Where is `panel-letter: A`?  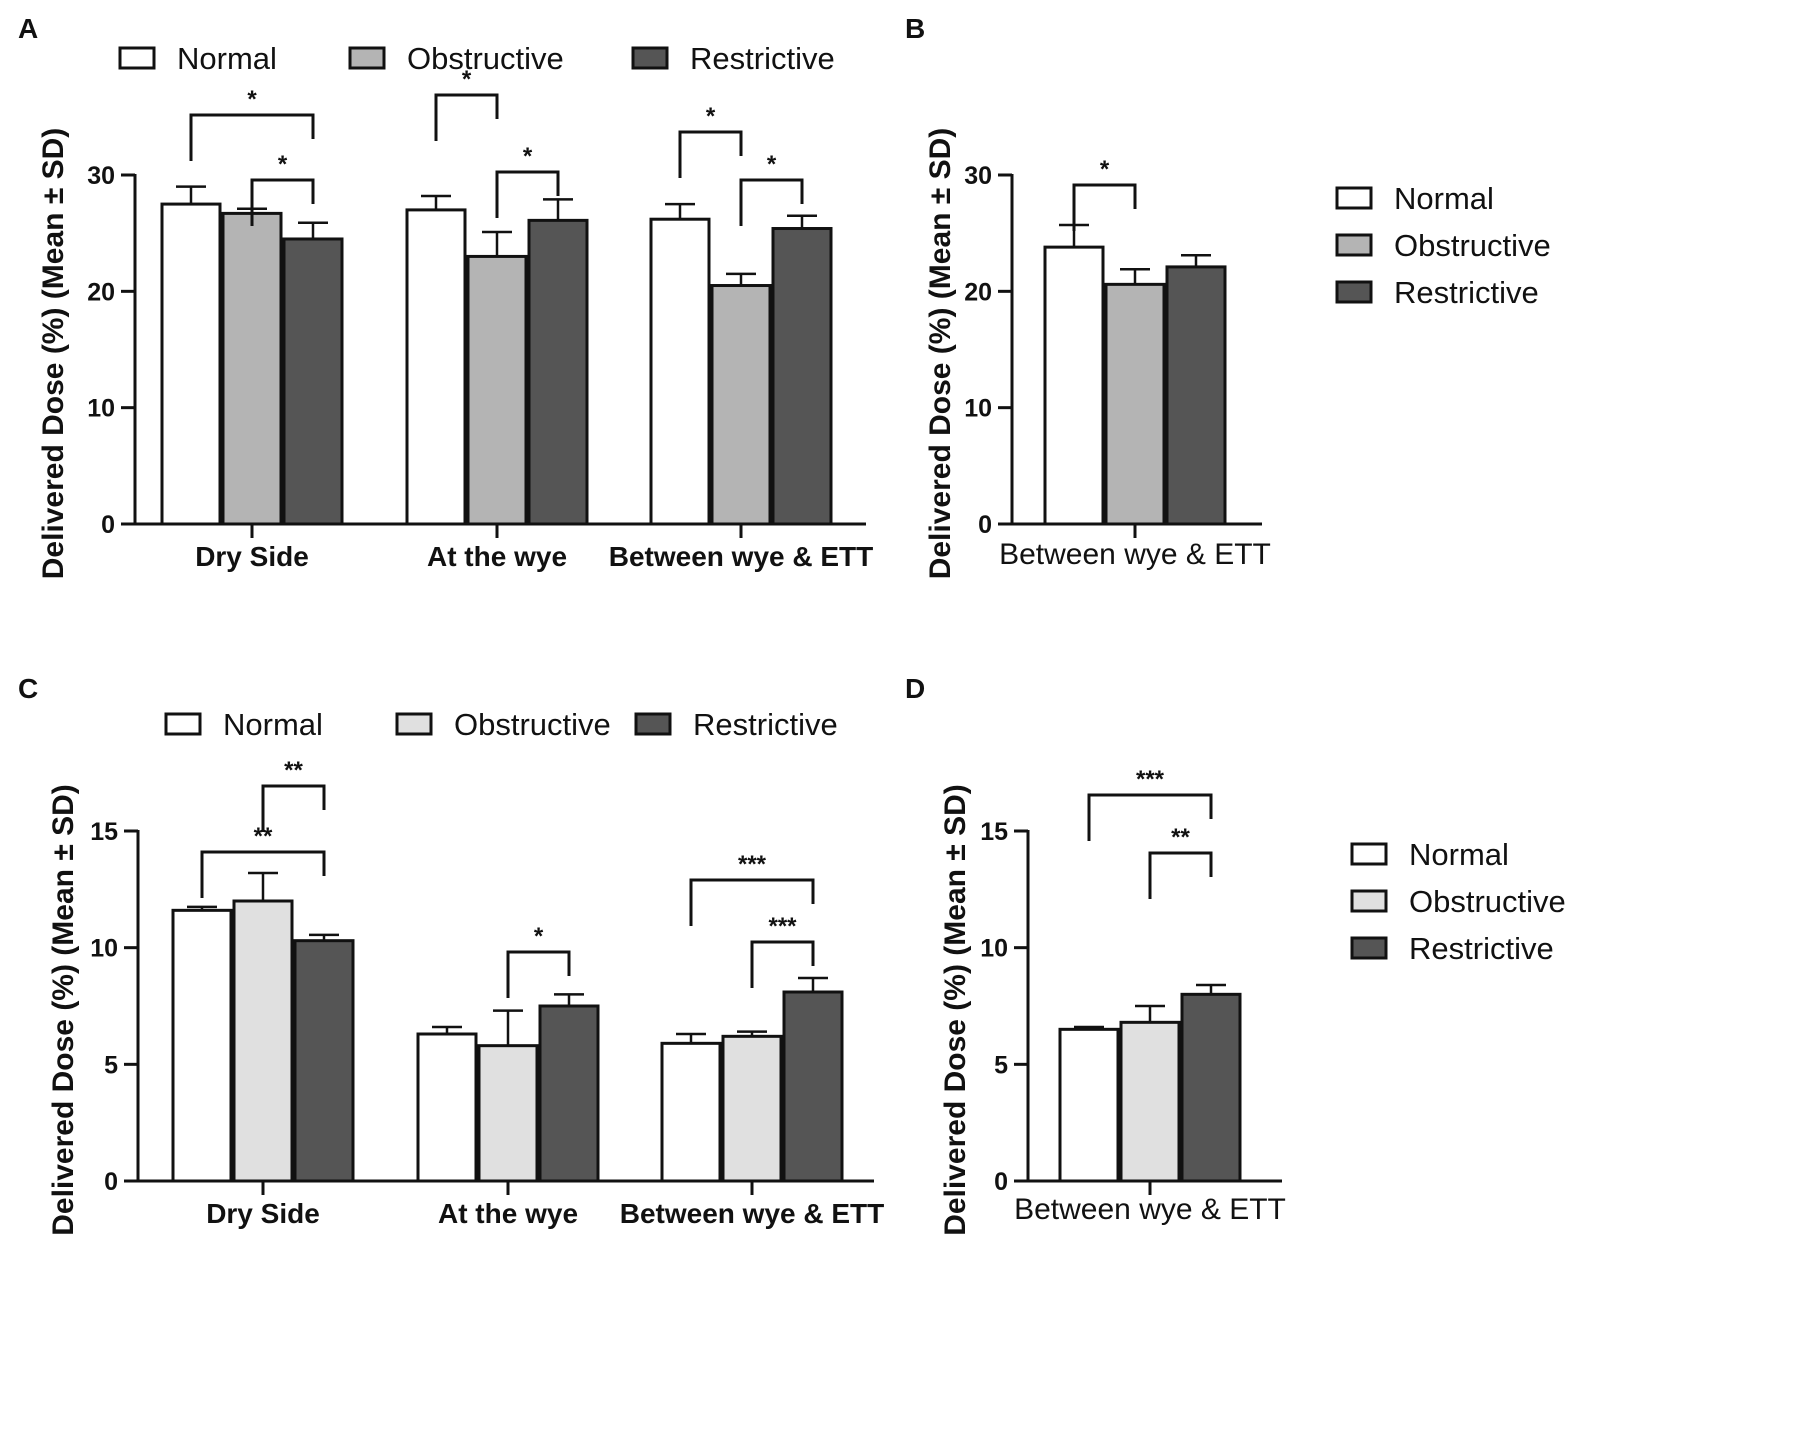 panel-letter: A is located at coordinates (28, 28).